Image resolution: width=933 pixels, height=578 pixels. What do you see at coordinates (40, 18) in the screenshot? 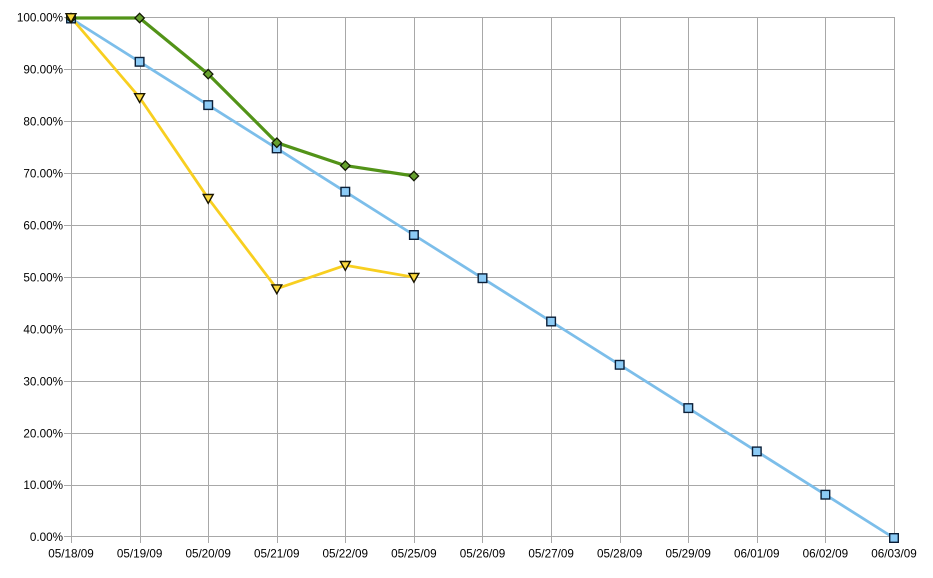
I see `svg-text: 100.00%` at bounding box center [40, 18].